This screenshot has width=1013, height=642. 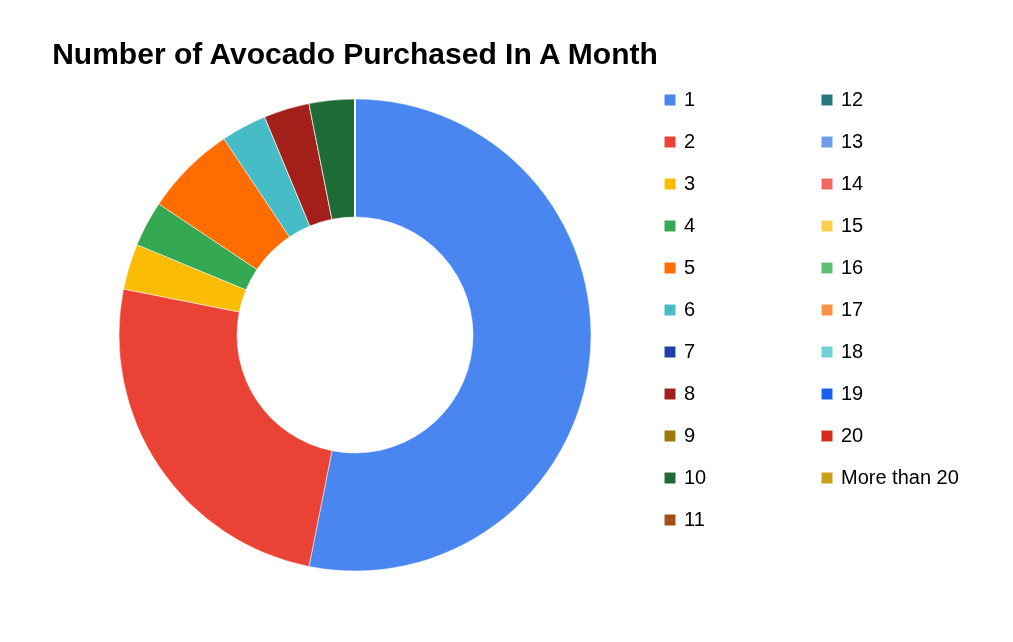 I want to click on legend-label: 4, so click(x=690, y=225).